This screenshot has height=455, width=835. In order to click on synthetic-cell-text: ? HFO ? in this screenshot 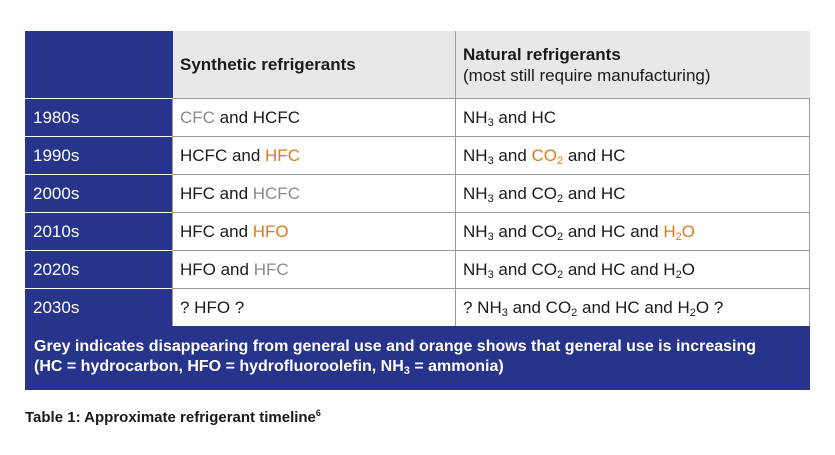, I will do `click(212, 308)`.